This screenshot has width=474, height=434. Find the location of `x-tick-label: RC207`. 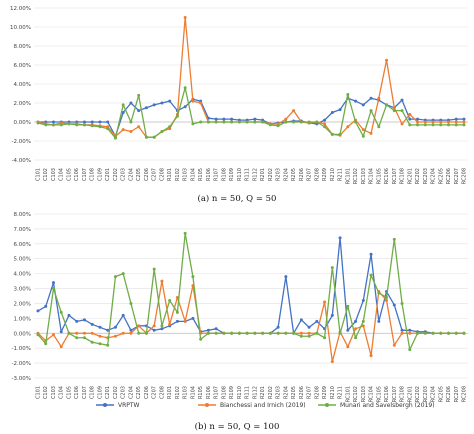

x-tick-label: RC207 is located at coordinates (457, 176).